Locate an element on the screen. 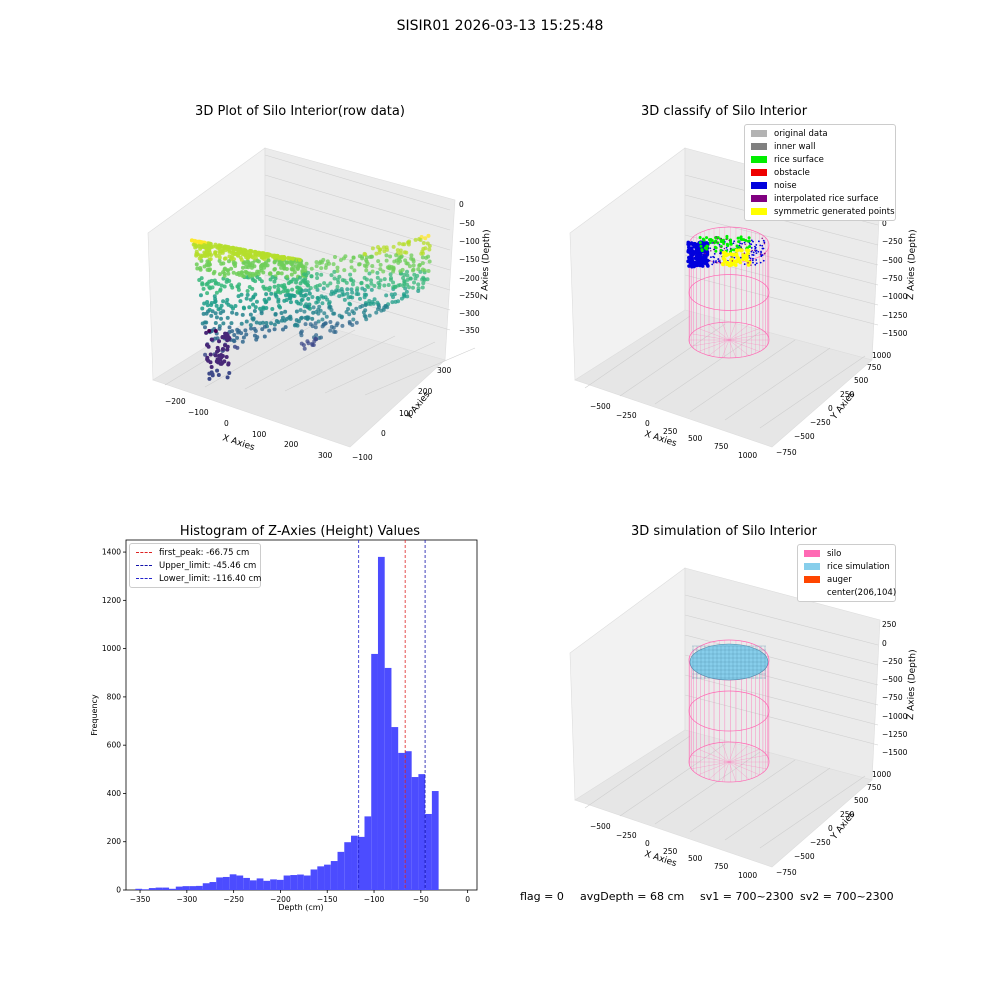  legend-item-inner-wall: inner wall is located at coordinates (820, 146).